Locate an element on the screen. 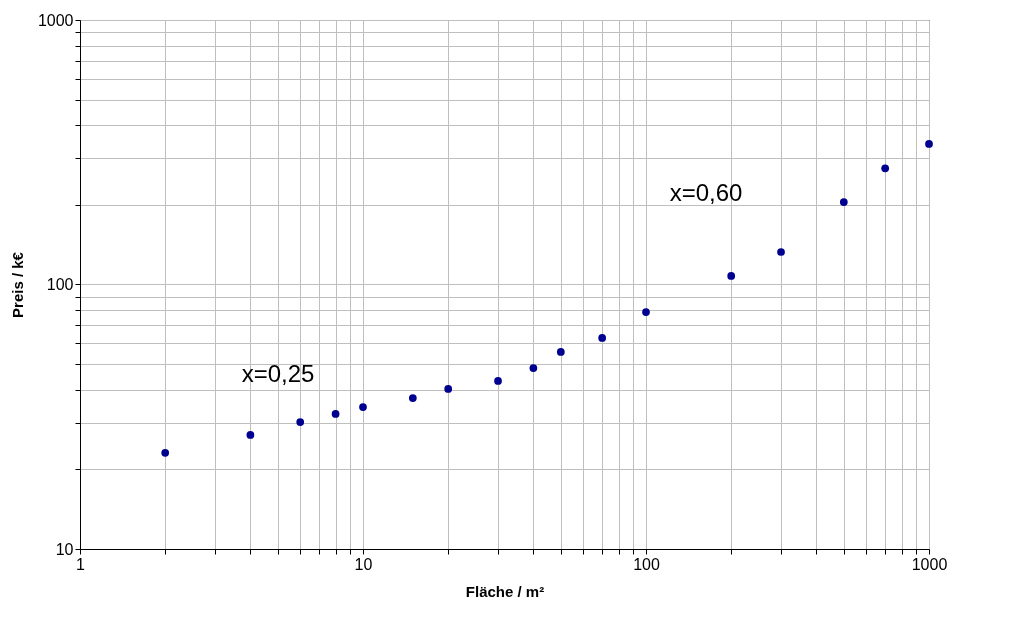 This screenshot has width=1009, height=622. y-tick-label: 1000 is located at coordinates (55, 20).